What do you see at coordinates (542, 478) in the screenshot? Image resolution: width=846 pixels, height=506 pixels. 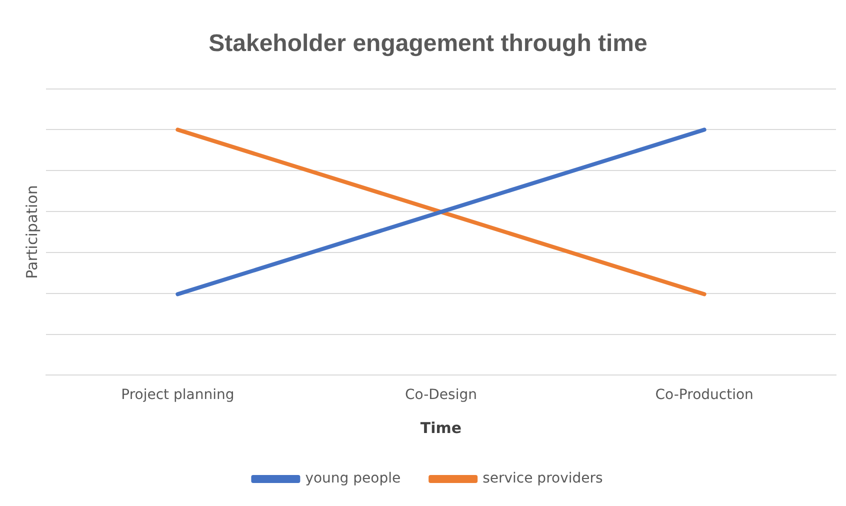 I see `legend-label: service providers` at bounding box center [542, 478].